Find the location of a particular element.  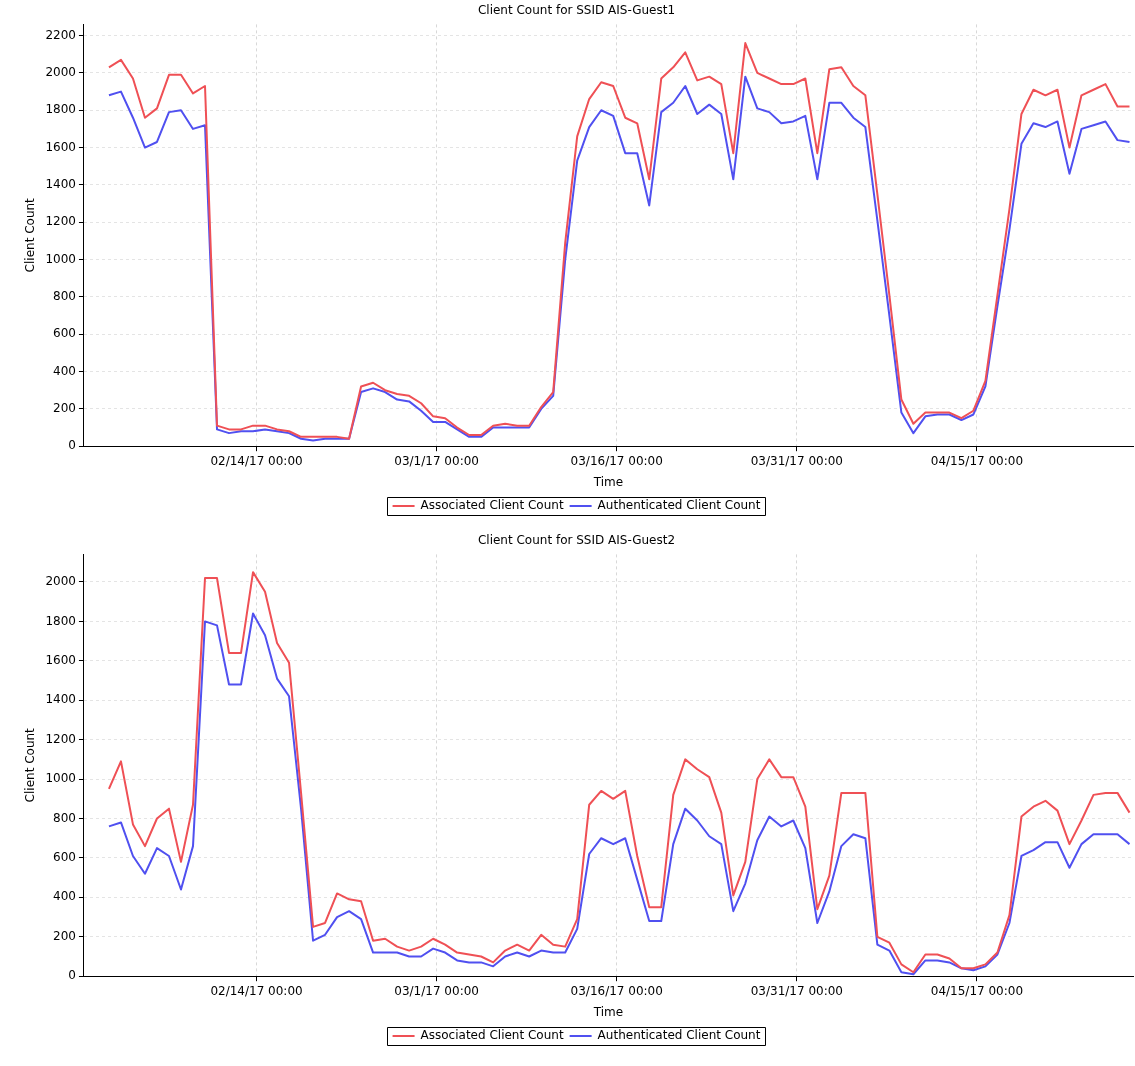

y-tick-label: 2200 is located at coordinates (60, 34).